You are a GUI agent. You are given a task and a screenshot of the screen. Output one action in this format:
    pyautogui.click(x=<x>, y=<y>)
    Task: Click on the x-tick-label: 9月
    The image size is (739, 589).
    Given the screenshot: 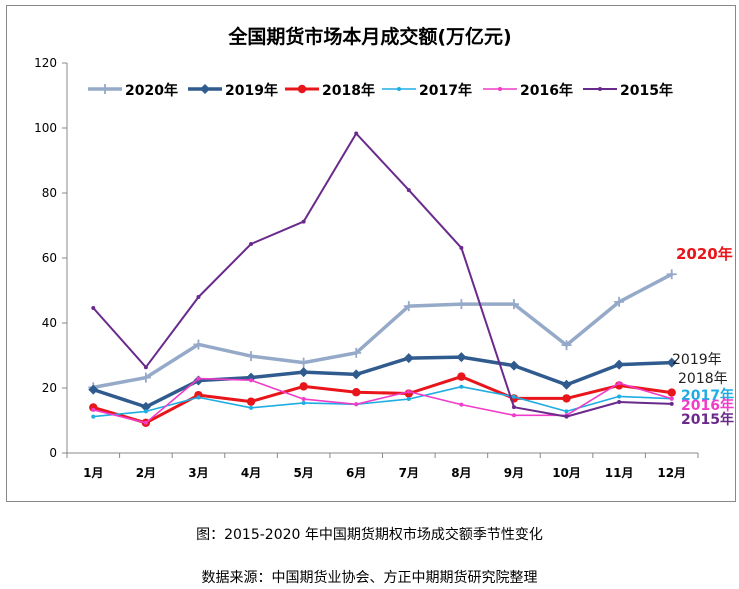 What is the action you would take?
    pyautogui.click(x=514, y=473)
    